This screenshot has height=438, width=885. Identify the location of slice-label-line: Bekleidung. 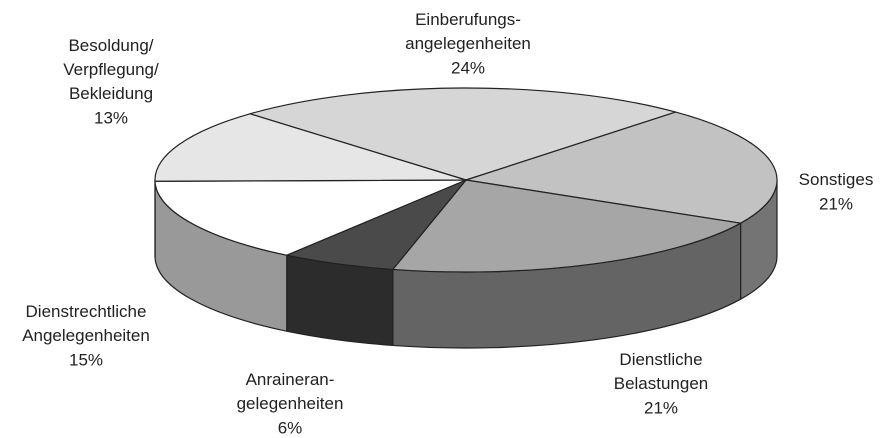
(111, 93).